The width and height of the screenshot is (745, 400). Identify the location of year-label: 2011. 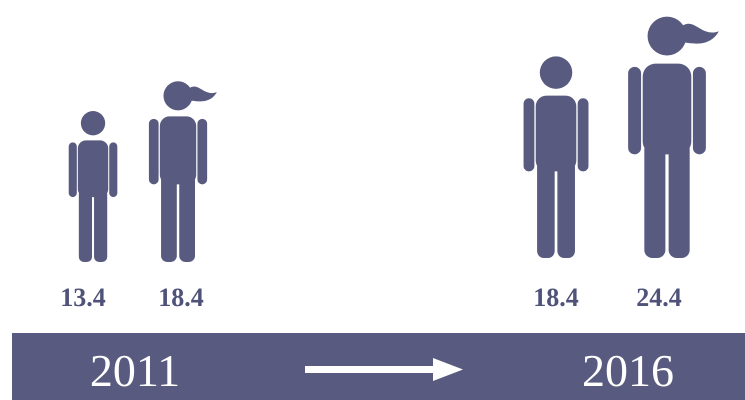
(135, 370).